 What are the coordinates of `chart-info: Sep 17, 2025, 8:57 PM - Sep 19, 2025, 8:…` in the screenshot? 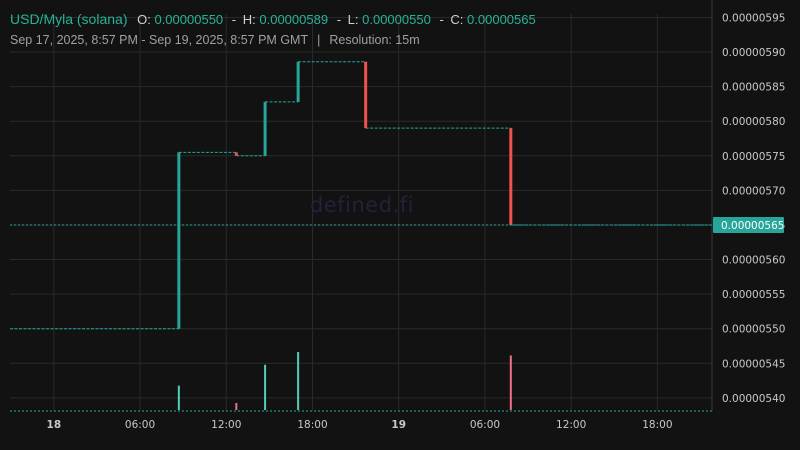 It's located at (215, 40).